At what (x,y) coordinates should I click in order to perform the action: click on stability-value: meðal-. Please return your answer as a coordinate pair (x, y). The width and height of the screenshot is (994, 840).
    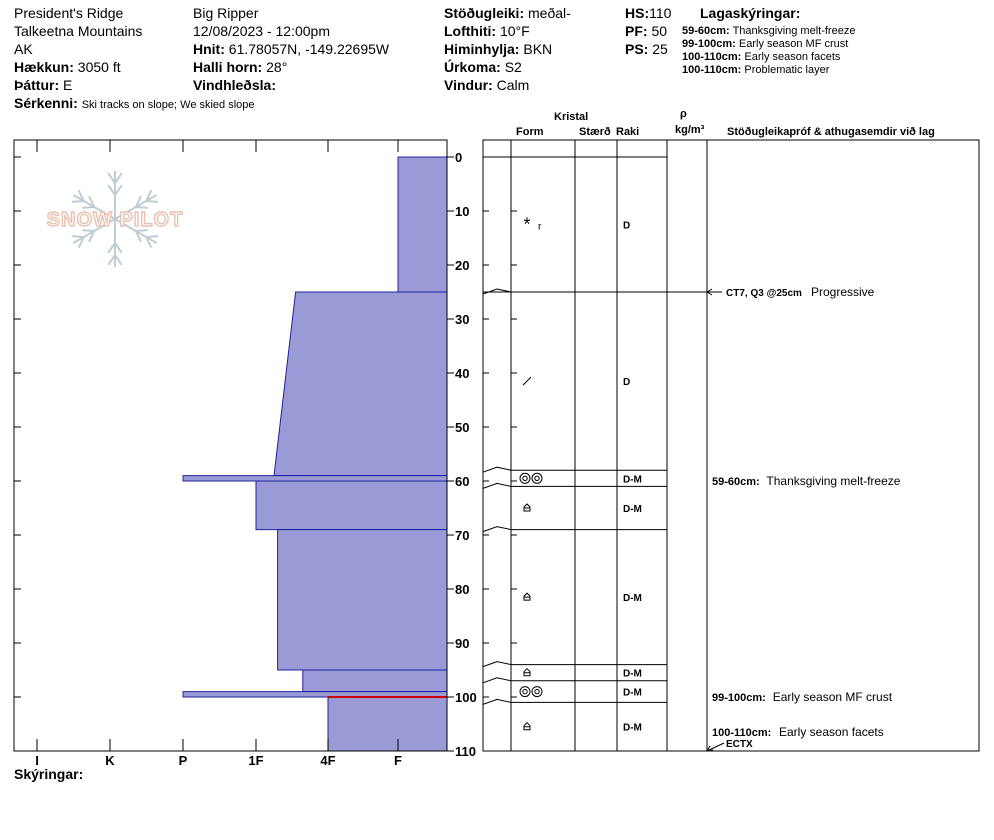
    Looking at the image, I should click on (549, 13).